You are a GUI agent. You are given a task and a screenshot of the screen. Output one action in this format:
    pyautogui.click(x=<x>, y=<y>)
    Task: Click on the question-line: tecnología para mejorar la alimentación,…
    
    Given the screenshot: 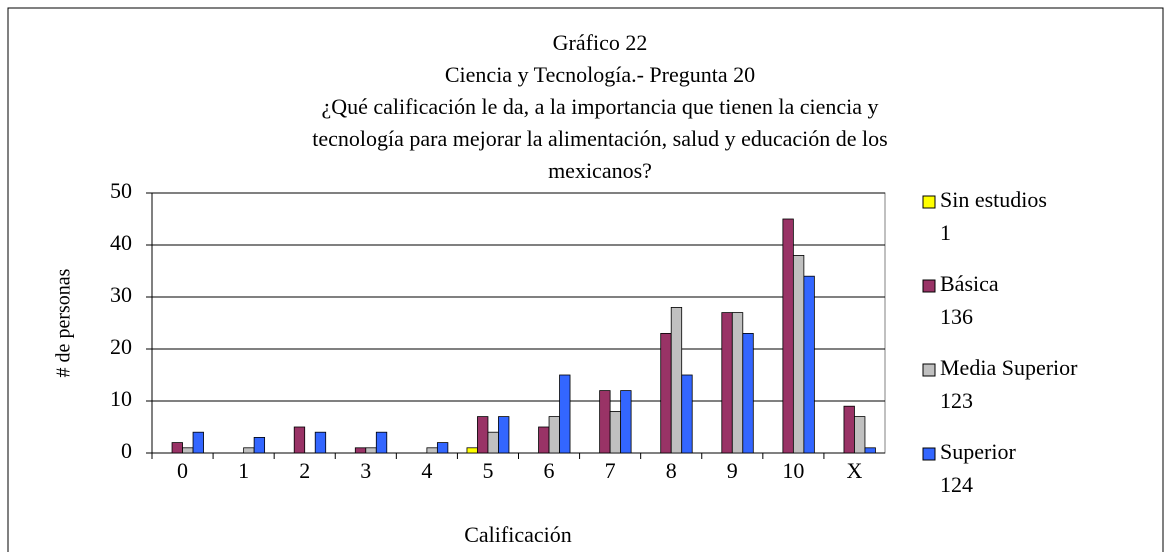 What is the action you would take?
    pyautogui.click(x=599, y=138)
    